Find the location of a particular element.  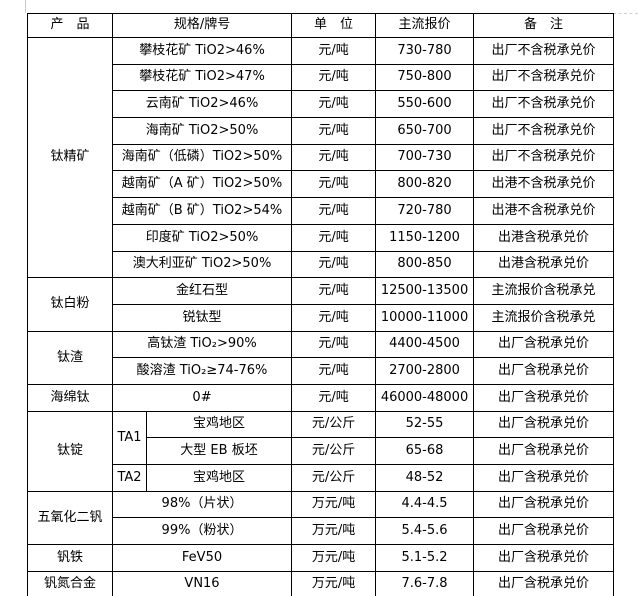

spec-cell: 攀枝花矿 TiO2>46% is located at coordinates (202, 51).